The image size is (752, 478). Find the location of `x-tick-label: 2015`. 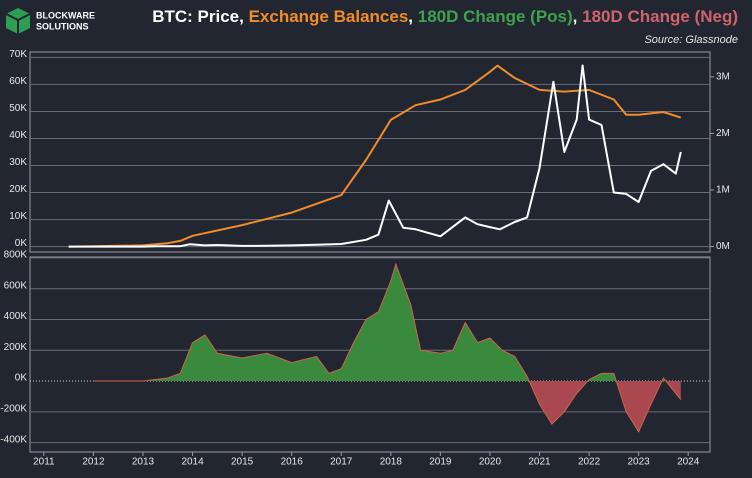

x-tick-label: 2015 is located at coordinates (242, 462).